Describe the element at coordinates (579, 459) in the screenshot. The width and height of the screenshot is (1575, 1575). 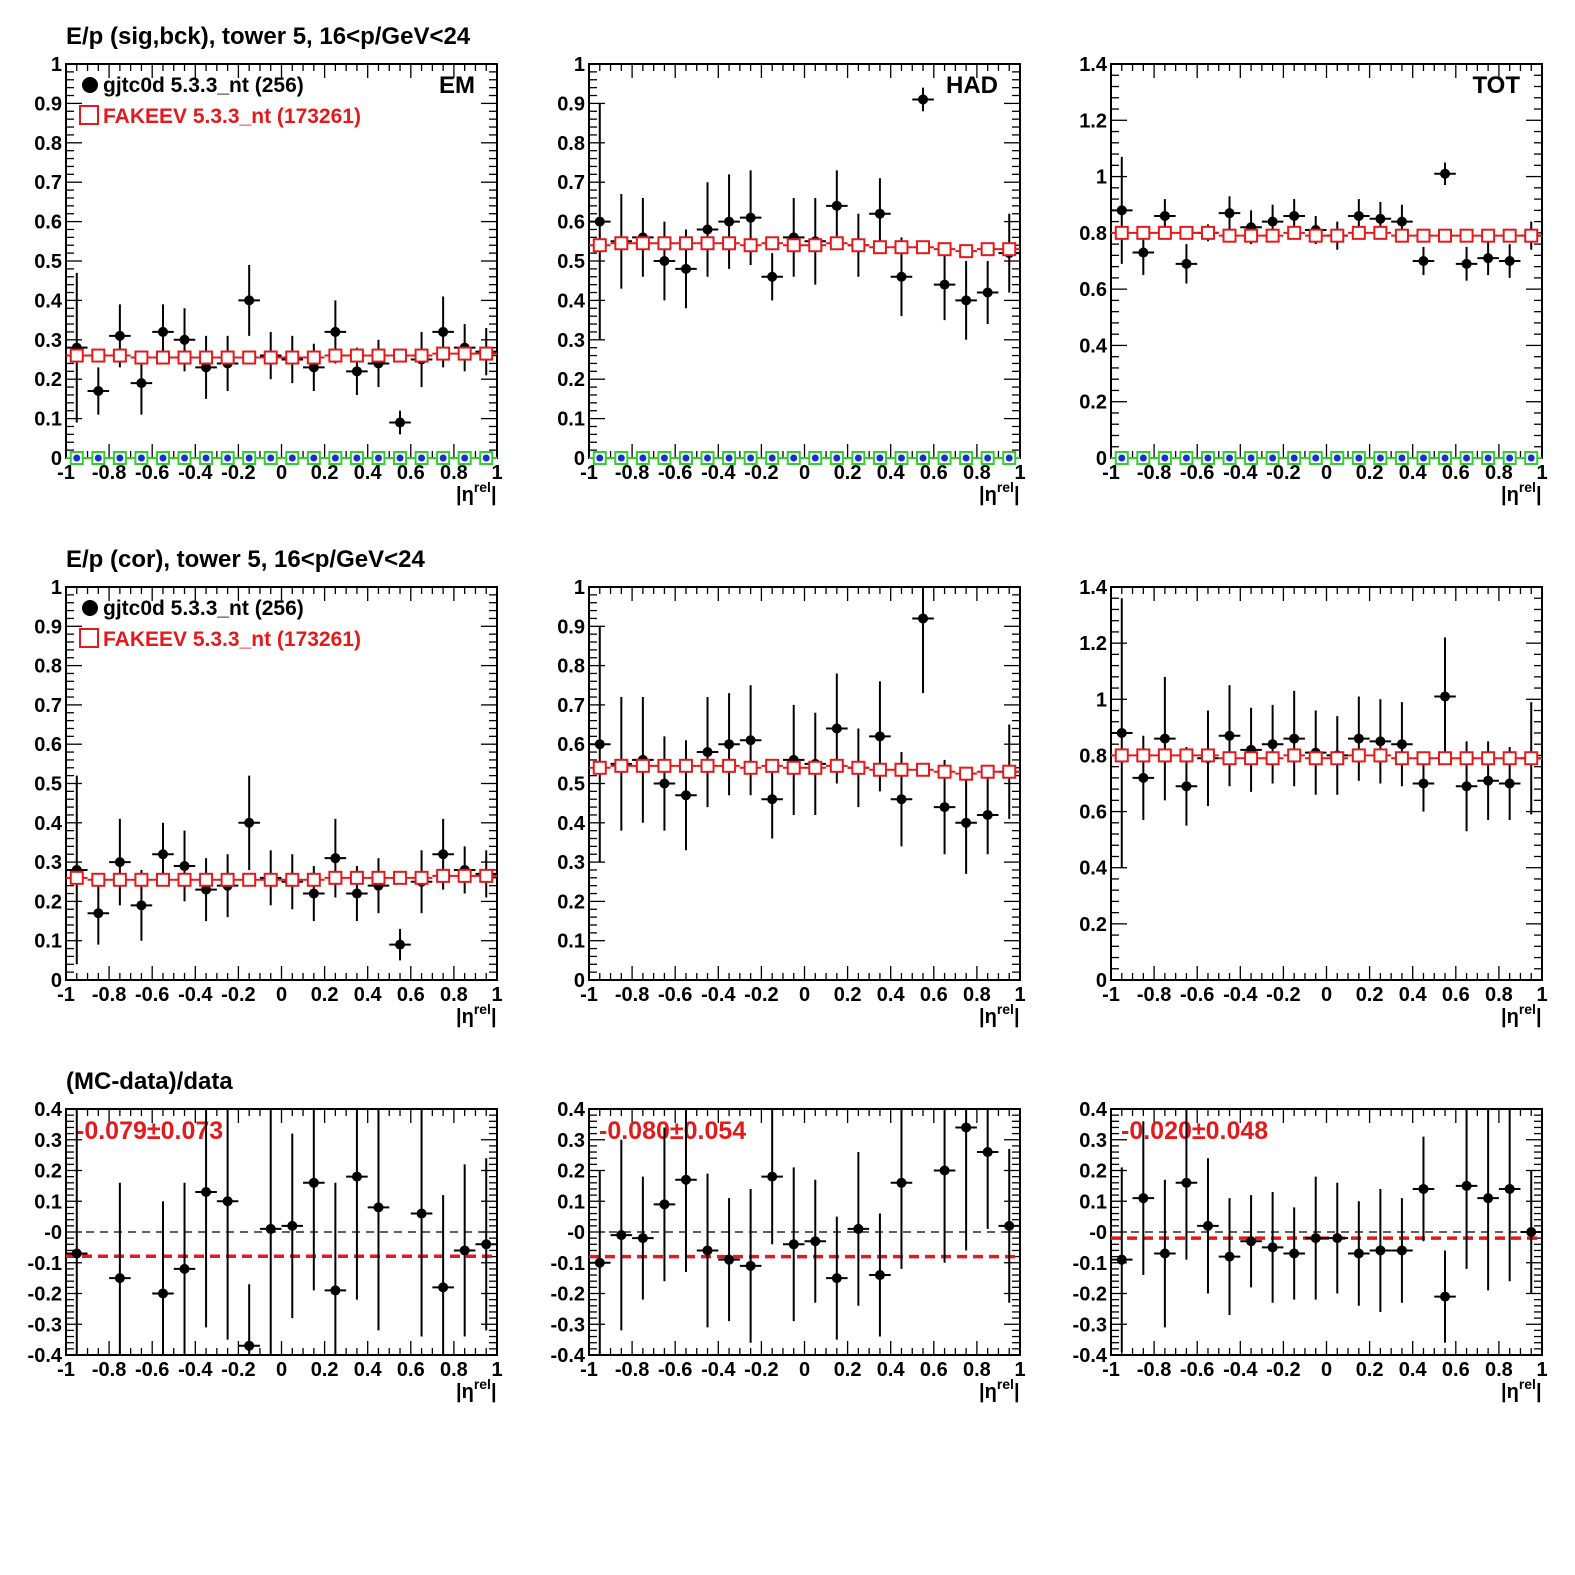
I see `y-tick-label: 0` at that location.